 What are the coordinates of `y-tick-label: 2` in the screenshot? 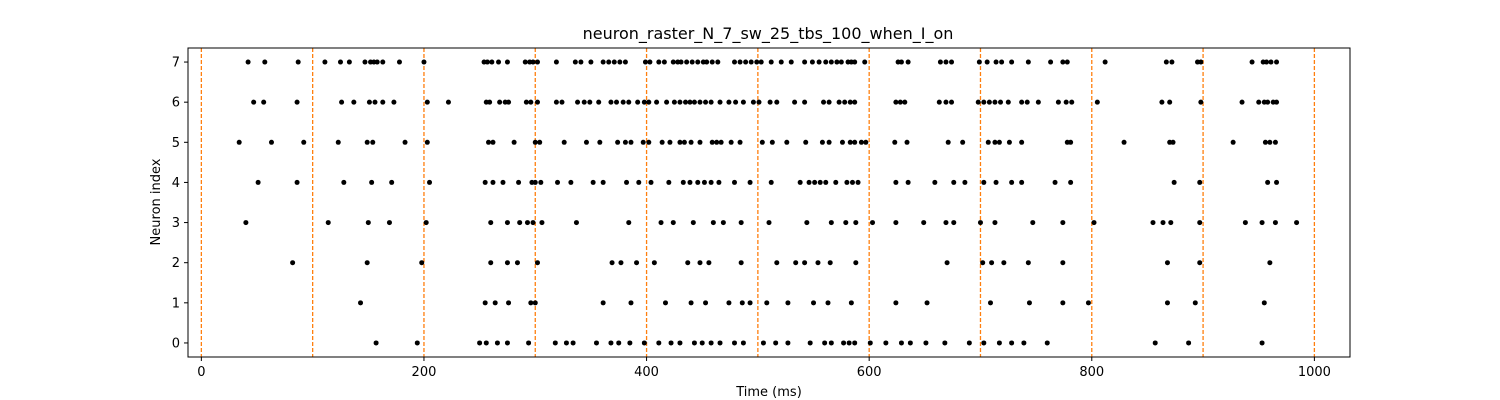 It's located at (176, 263).